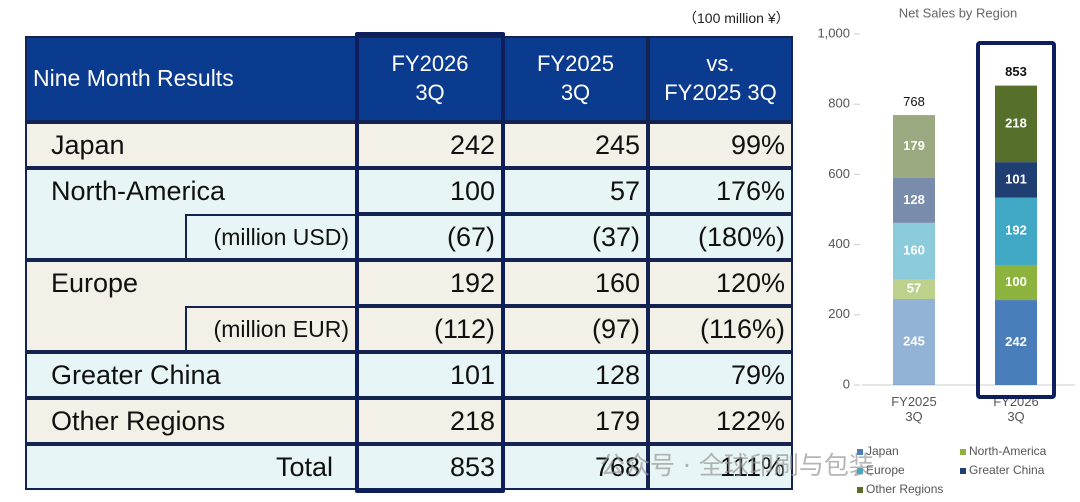 The image size is (1080, 502). What do you see at coordinates (958, 12) in the screenshot?
I see `chart-title: Net Sales by Region` at bounding box center [958, 12].